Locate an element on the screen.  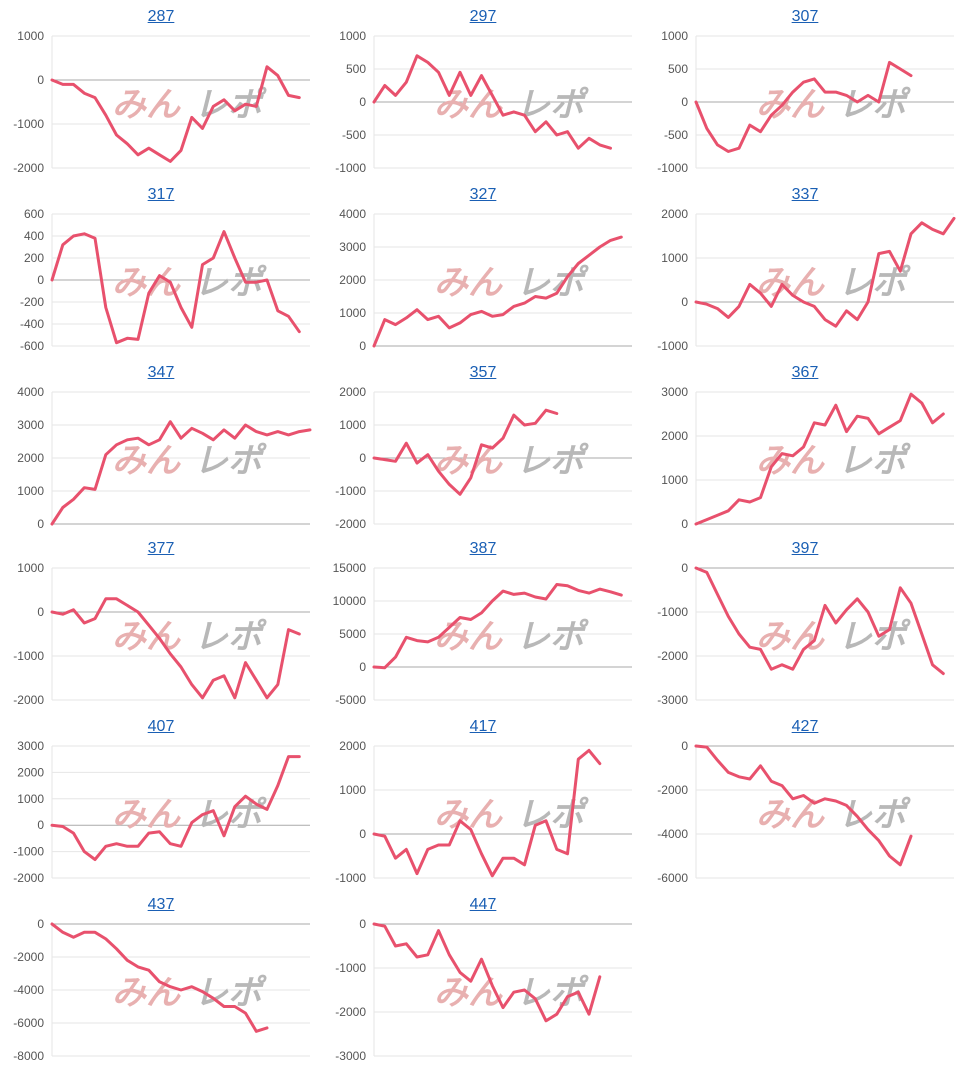
y-tick-label: -600 is located at coordinates (32, 346).